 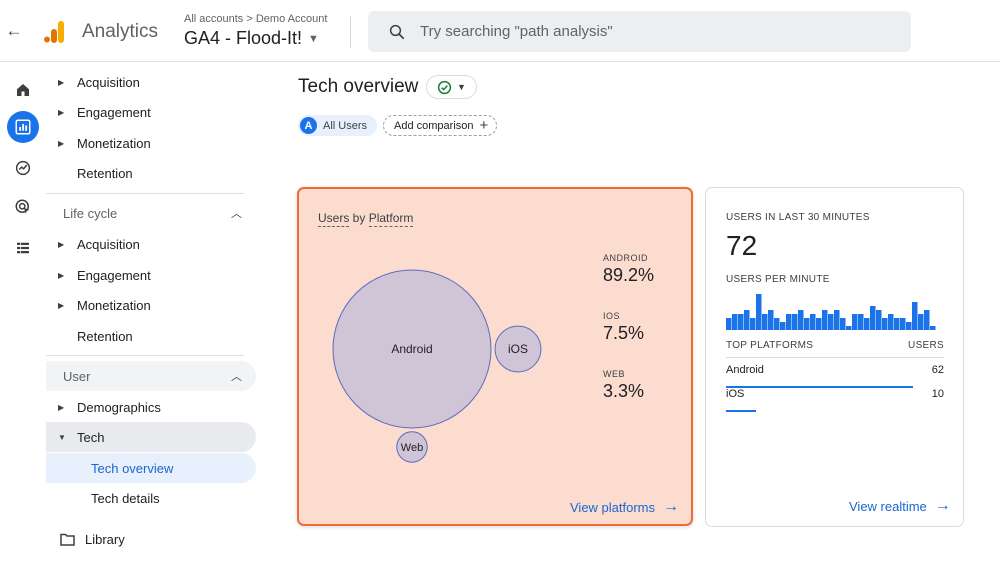 I want to click on collapse-arrow-icon: ▼, so click(x=62, y=437).